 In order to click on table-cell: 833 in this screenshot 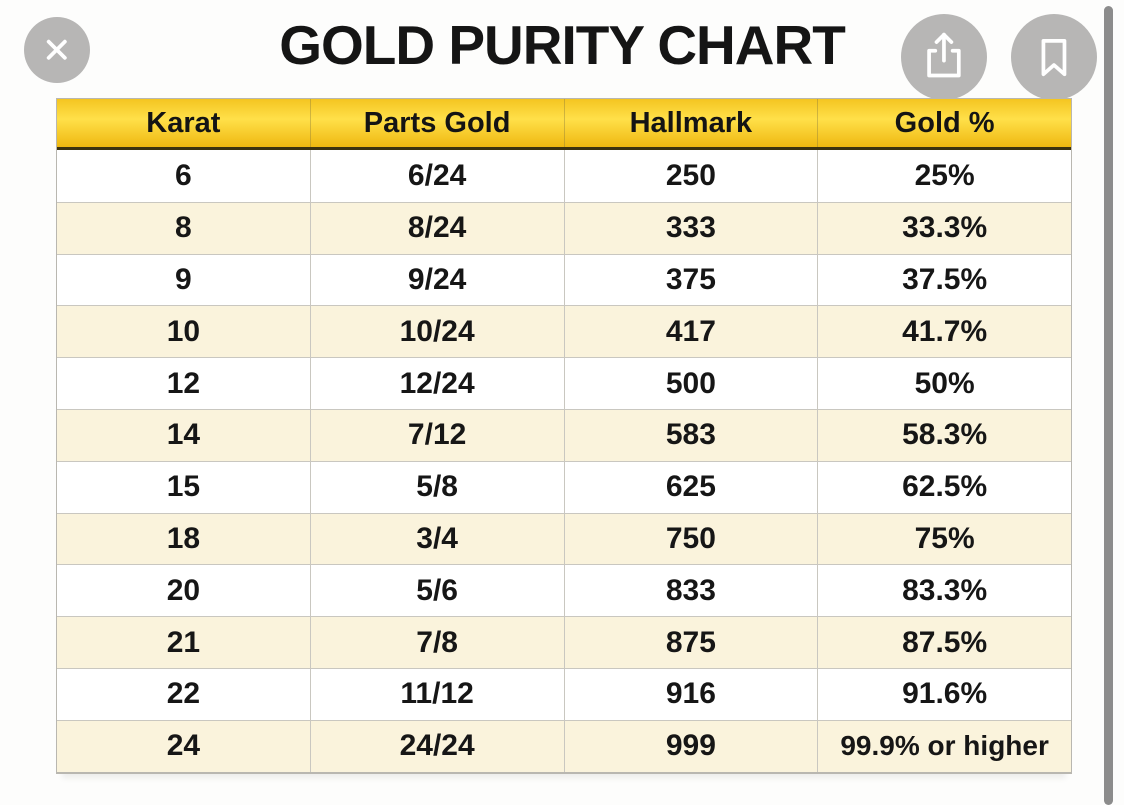, I will do `click(690, 591)`.